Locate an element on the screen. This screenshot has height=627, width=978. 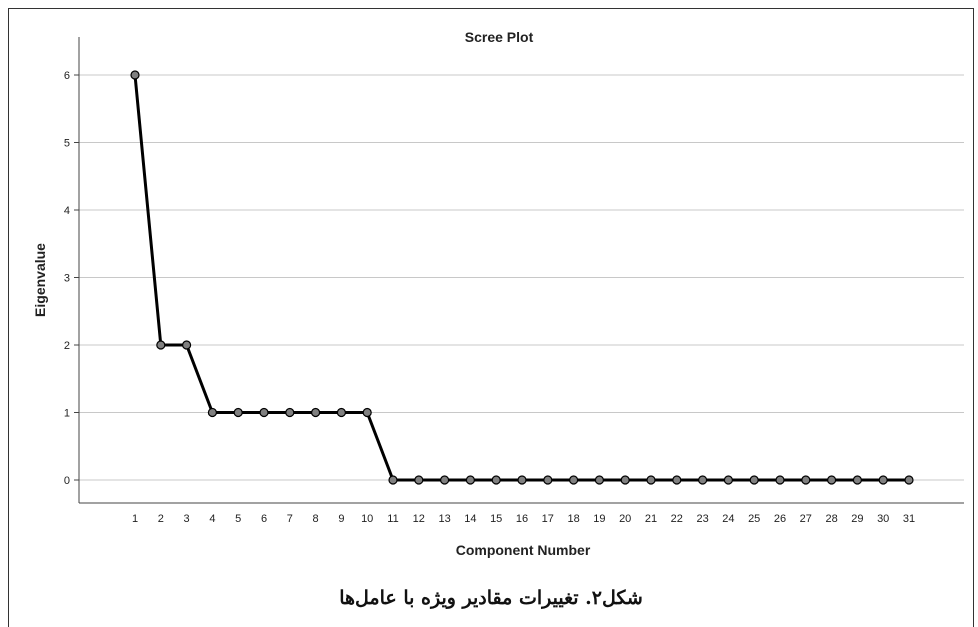
x-tick-label: 11 is located at coordinates (392, 519).